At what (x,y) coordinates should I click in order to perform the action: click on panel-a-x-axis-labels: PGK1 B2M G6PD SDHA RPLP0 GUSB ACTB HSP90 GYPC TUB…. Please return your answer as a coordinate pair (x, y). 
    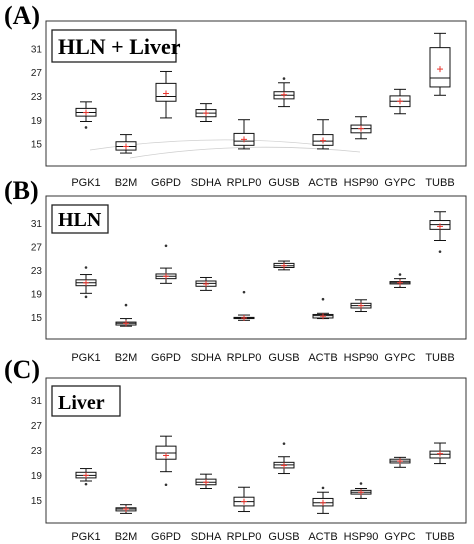
    Looking at the image, I should click on (262, 183).